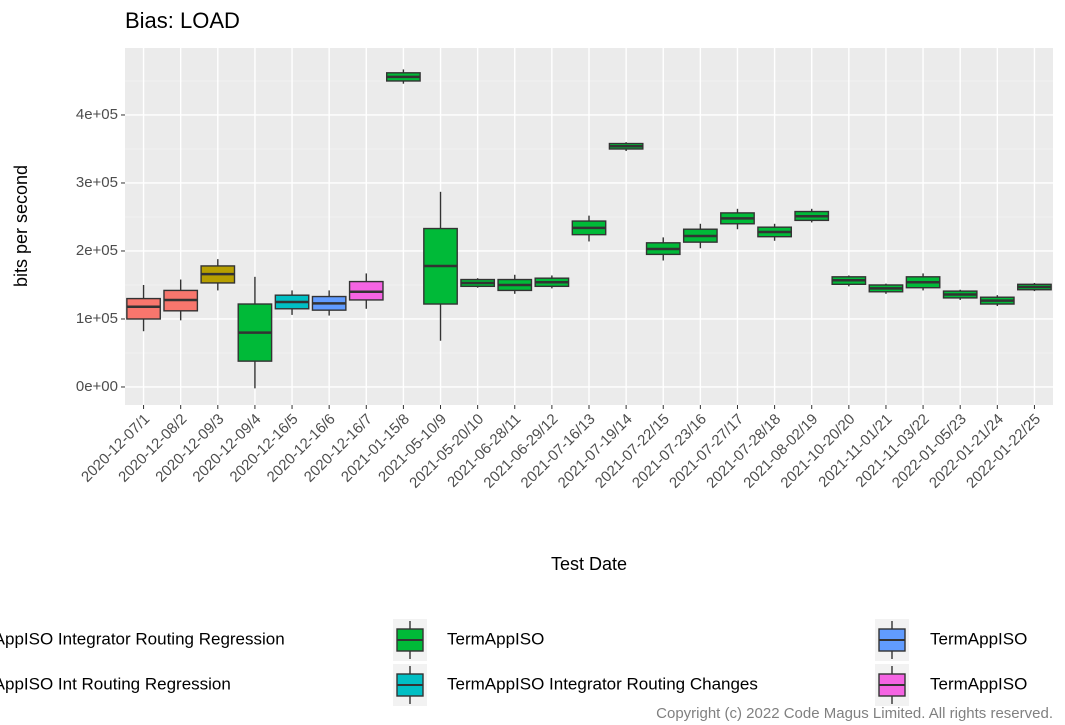 This screenshot has width=1065, height=725. I want to click on y-tick-label: 1e+05, so click(97, 318).